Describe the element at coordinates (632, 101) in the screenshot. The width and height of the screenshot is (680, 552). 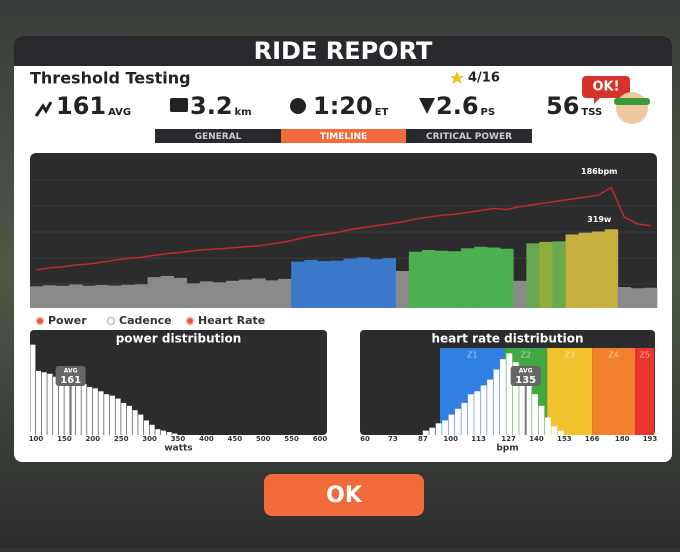
I see `avatar-glasses` at that location.